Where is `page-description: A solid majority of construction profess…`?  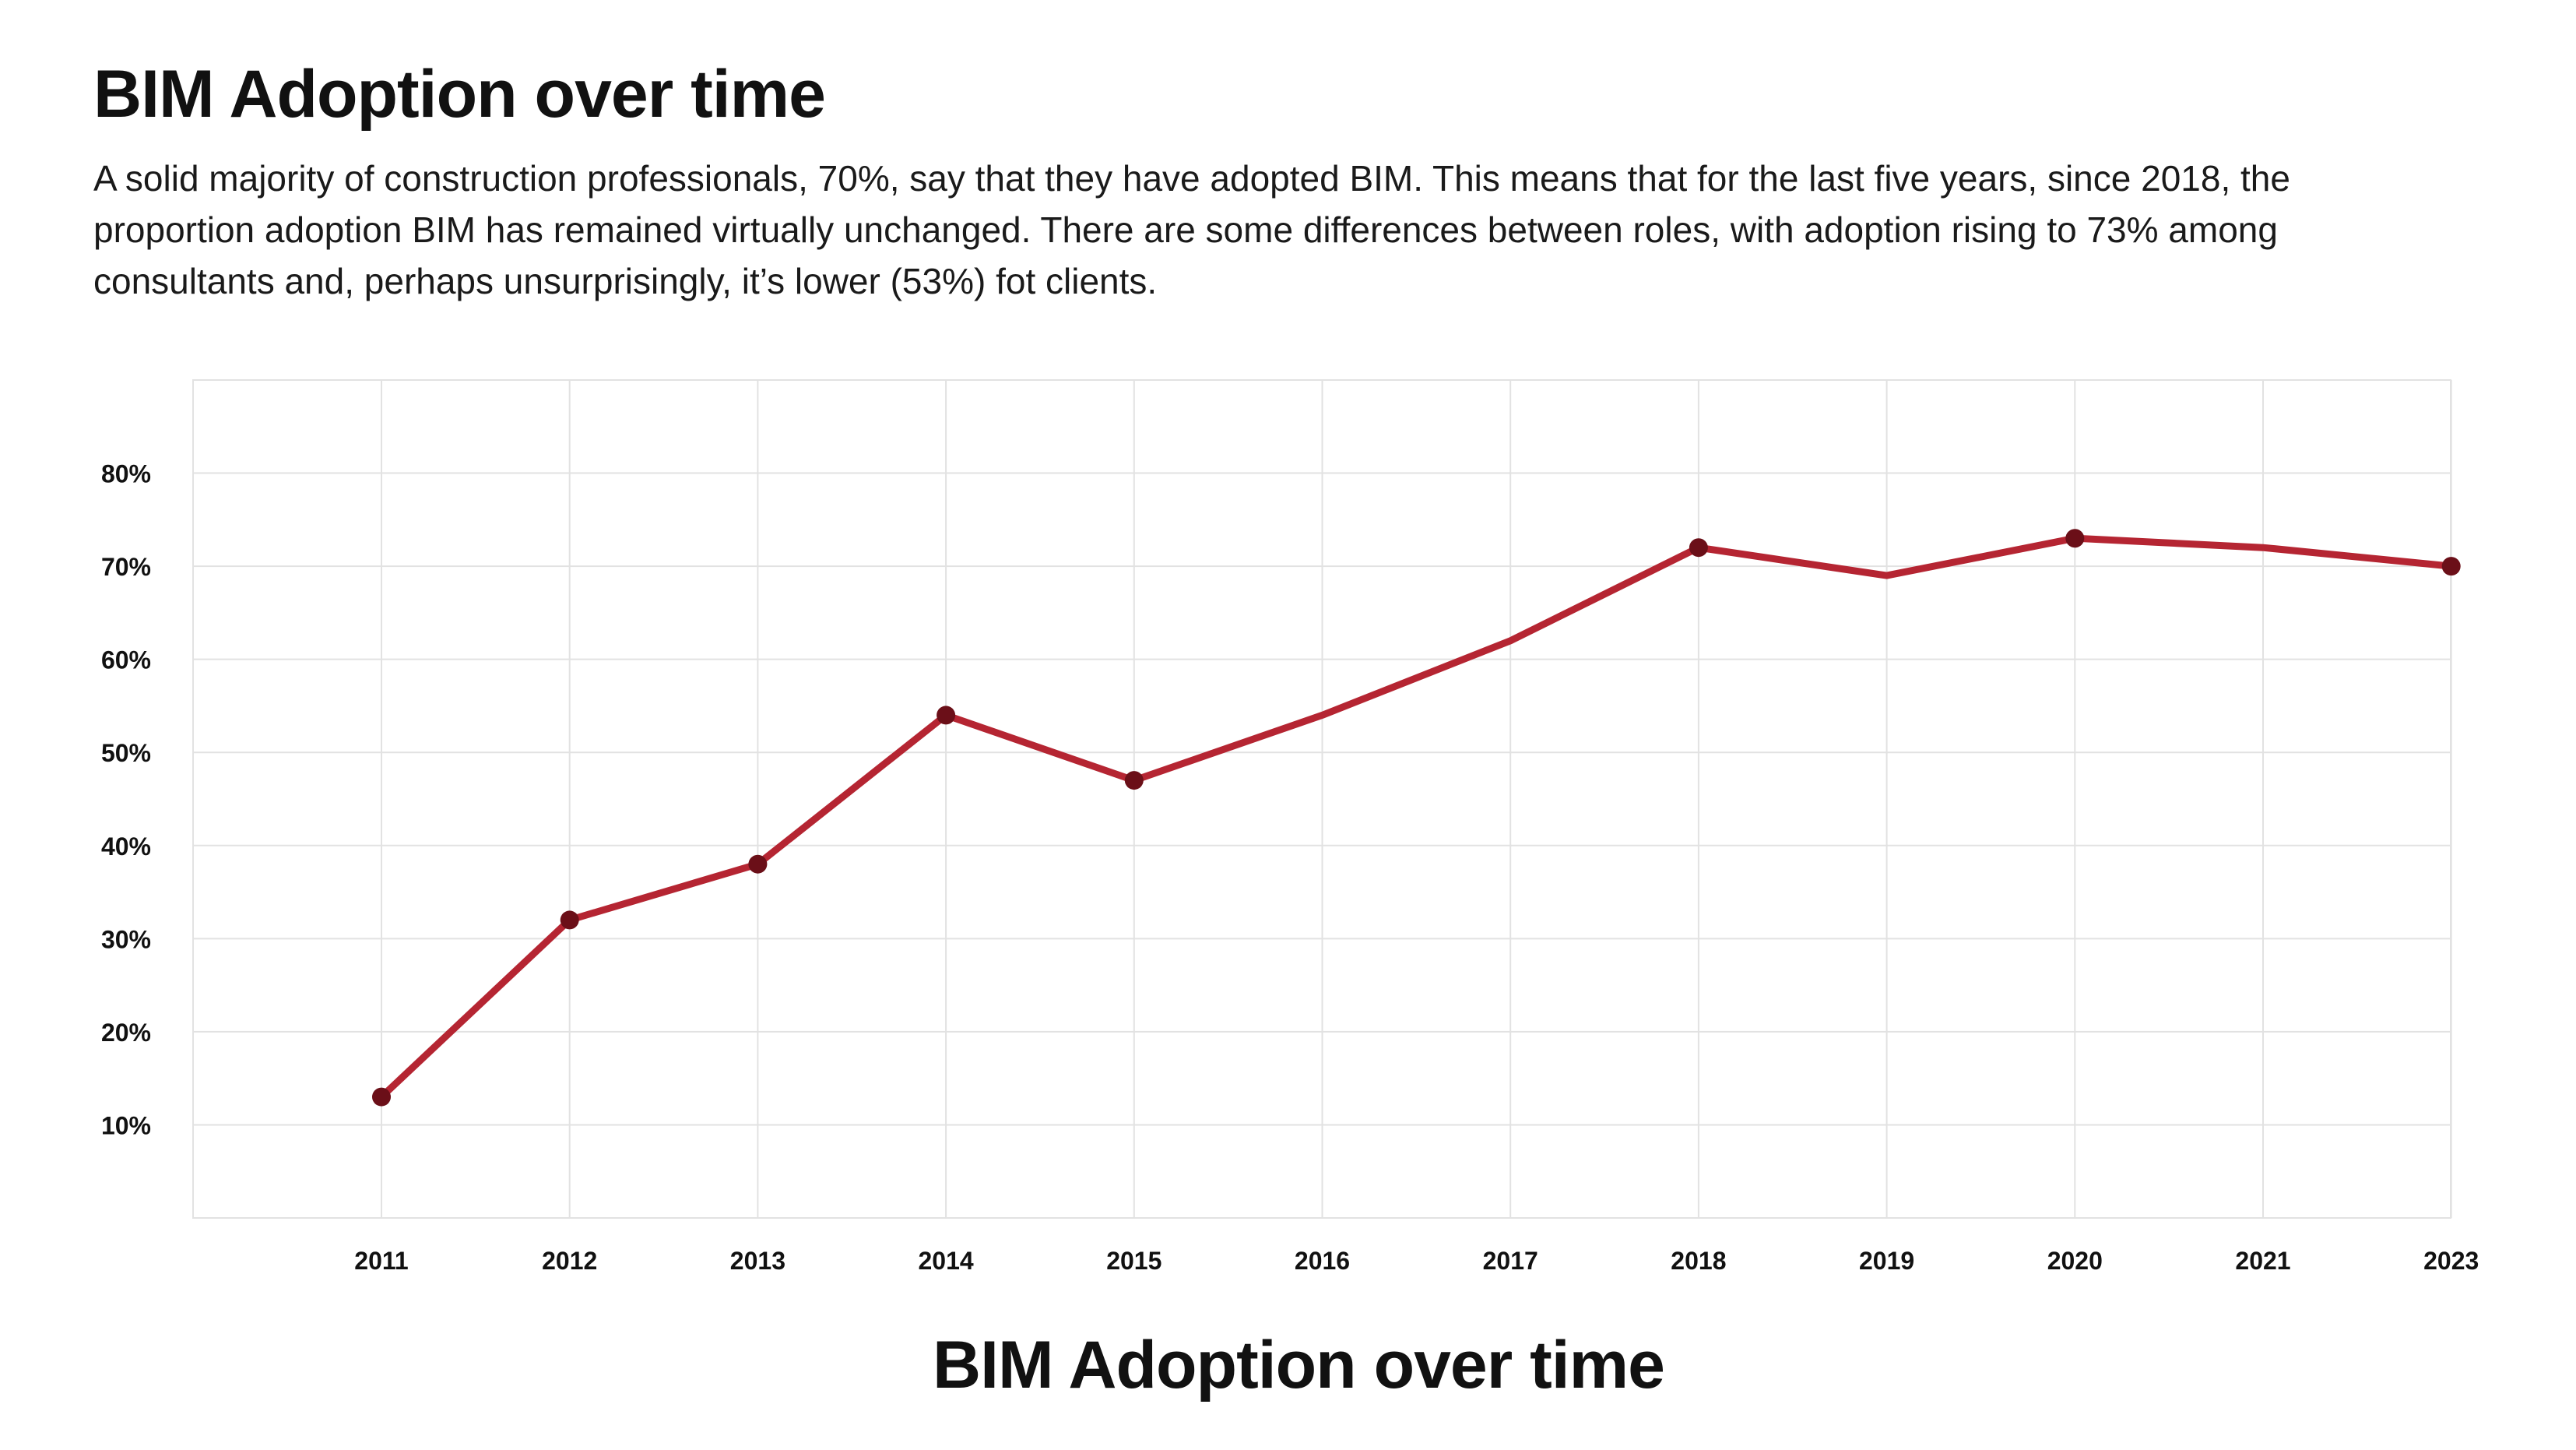 page-description: A solid majority of construction profess… is located at coordinates (1191, 229).